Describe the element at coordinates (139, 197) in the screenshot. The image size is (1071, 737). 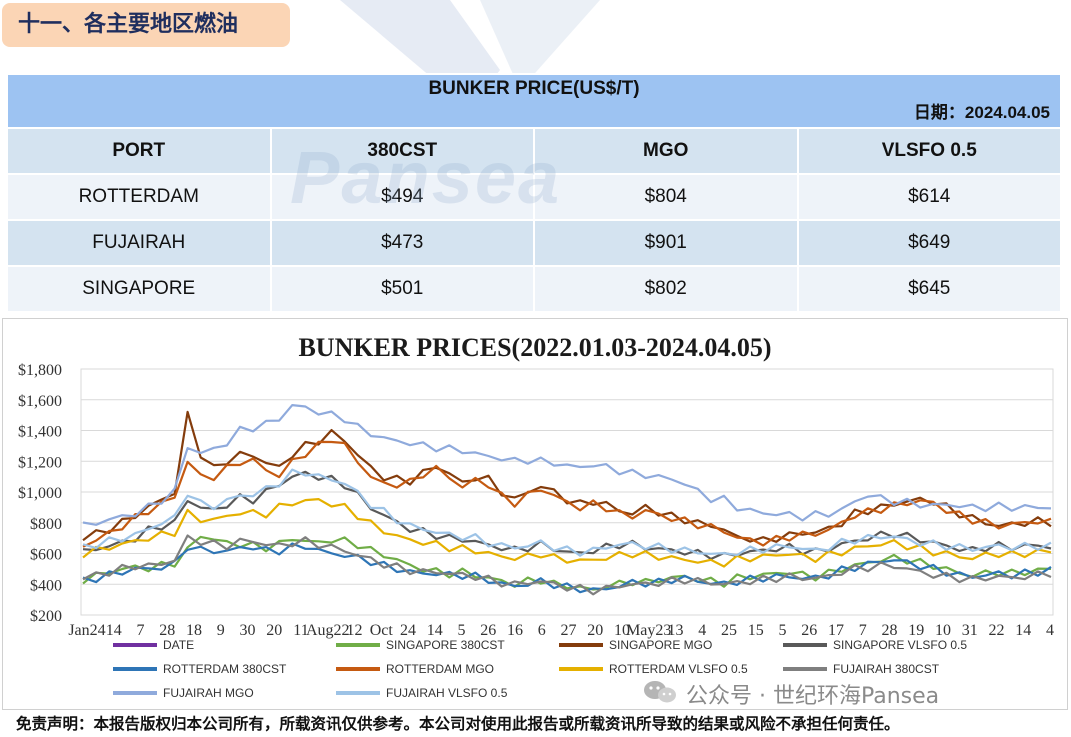
I see `port-cell: ROTTERDAM` at that location.